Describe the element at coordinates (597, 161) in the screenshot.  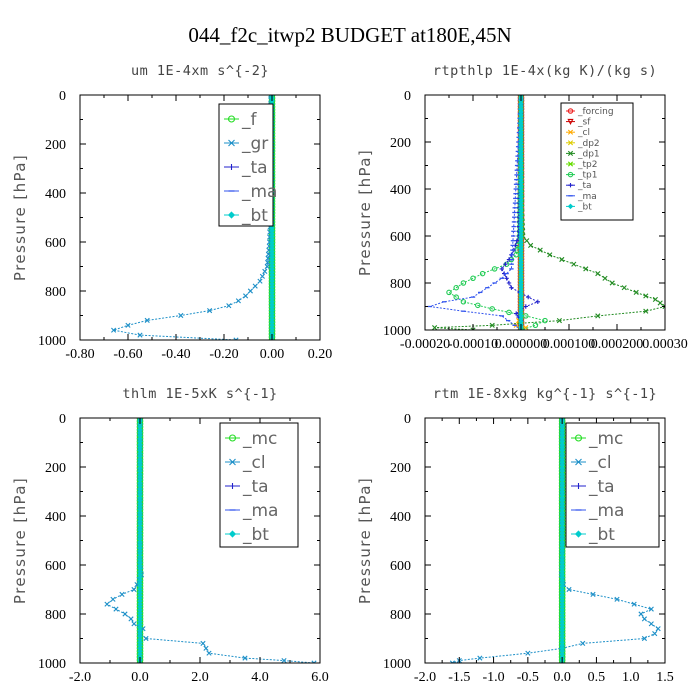
I see `legend-box` at that location.